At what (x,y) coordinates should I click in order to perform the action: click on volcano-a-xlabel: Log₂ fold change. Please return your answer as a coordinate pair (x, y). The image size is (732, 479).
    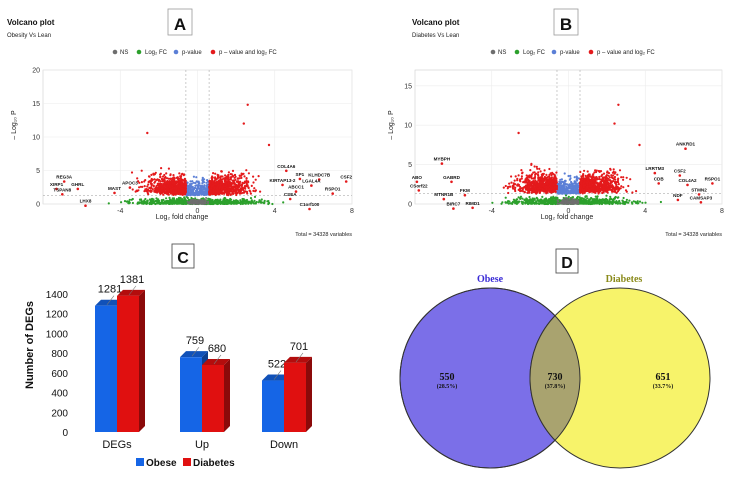
    Looking at the image, I should click on (182, 217).